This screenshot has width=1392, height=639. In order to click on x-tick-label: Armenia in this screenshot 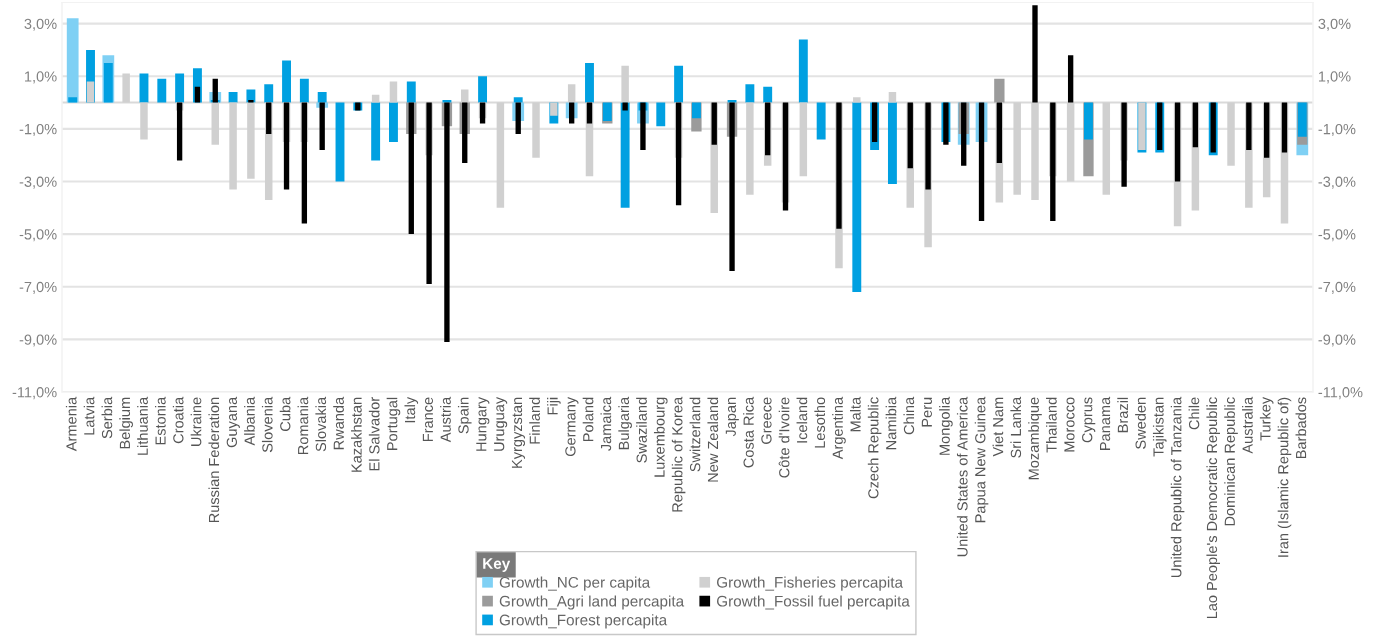, I will do `click(71, 424)`.